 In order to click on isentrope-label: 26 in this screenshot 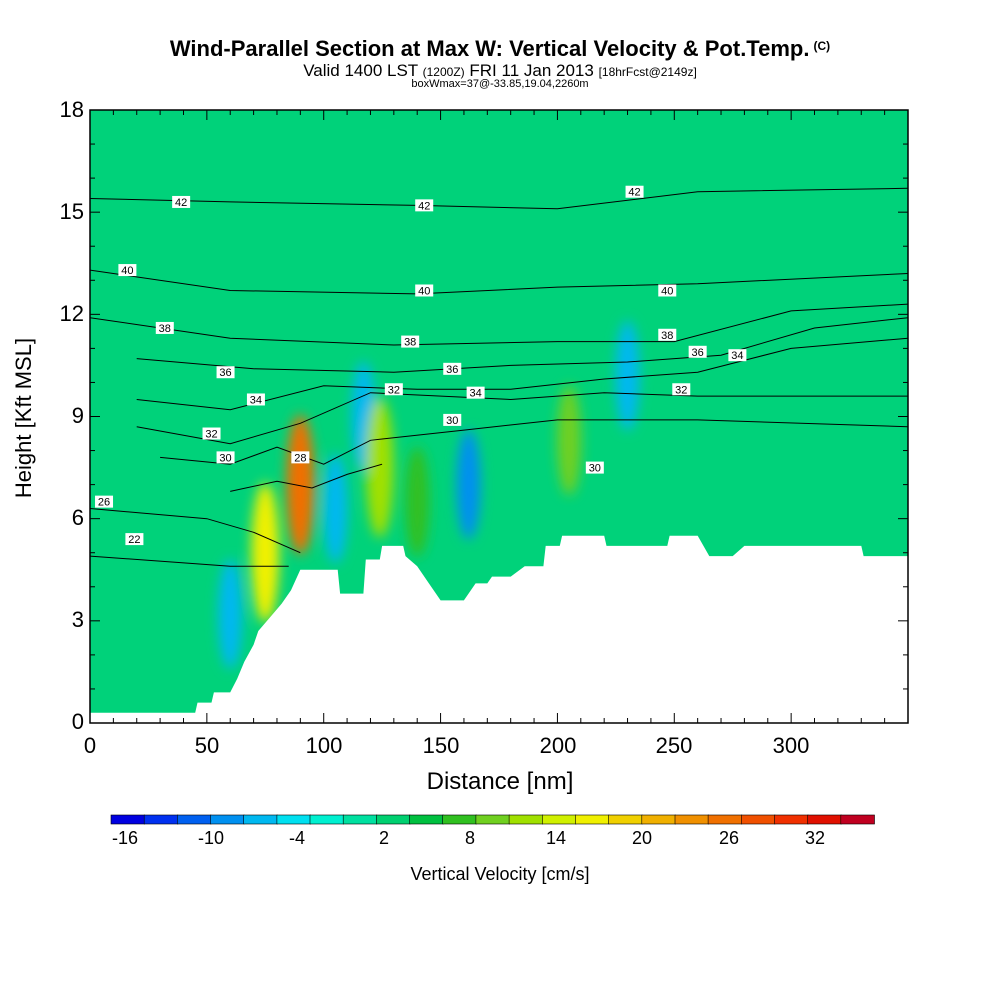, I will do `click(104, 502)`.